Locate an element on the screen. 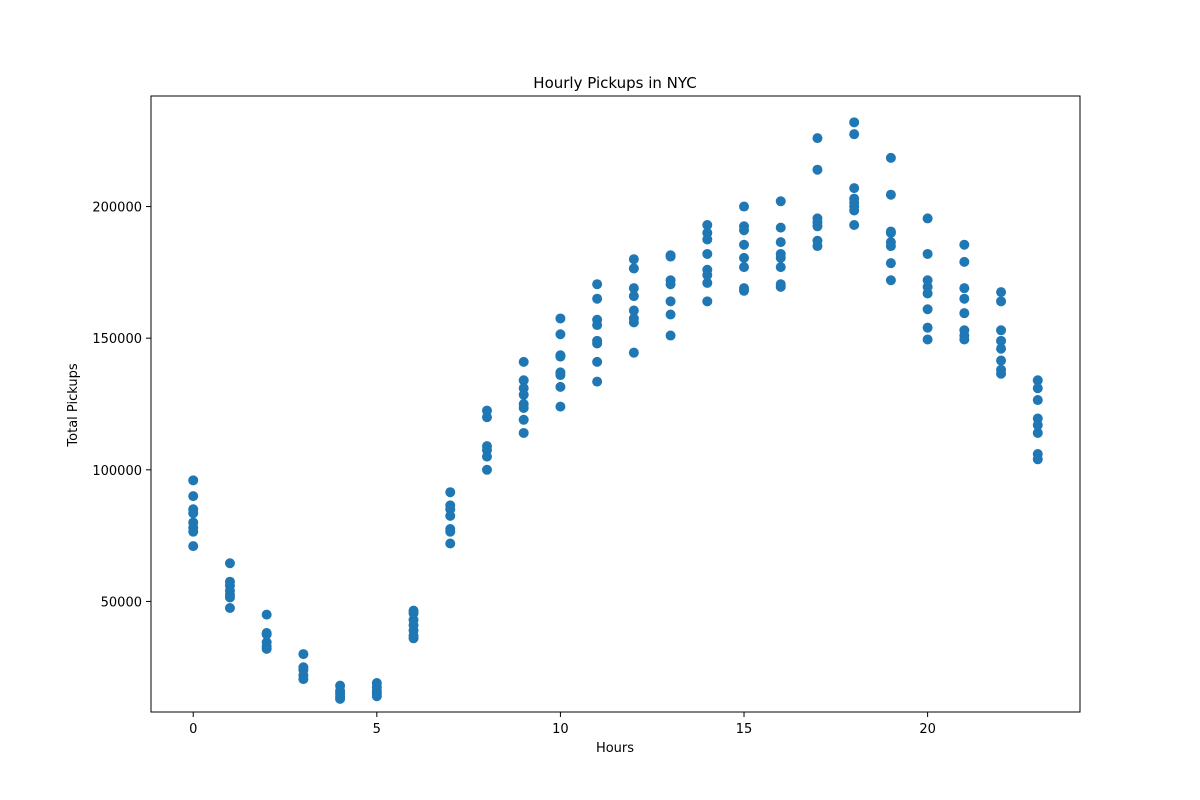 The image size is (1200, 800). y-tick-label-100000: 100000 is located at coordinates (117, 471).